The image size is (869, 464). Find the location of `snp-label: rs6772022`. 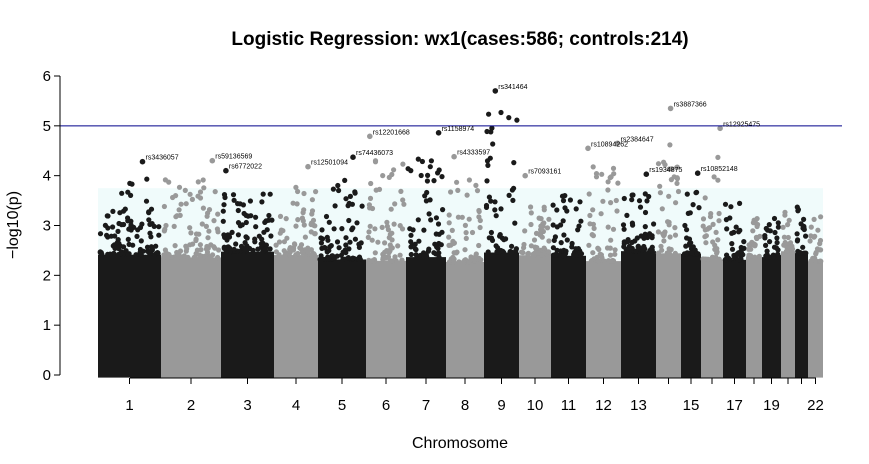

snp-label: rs6772022 is located at coordinates (245, 167).